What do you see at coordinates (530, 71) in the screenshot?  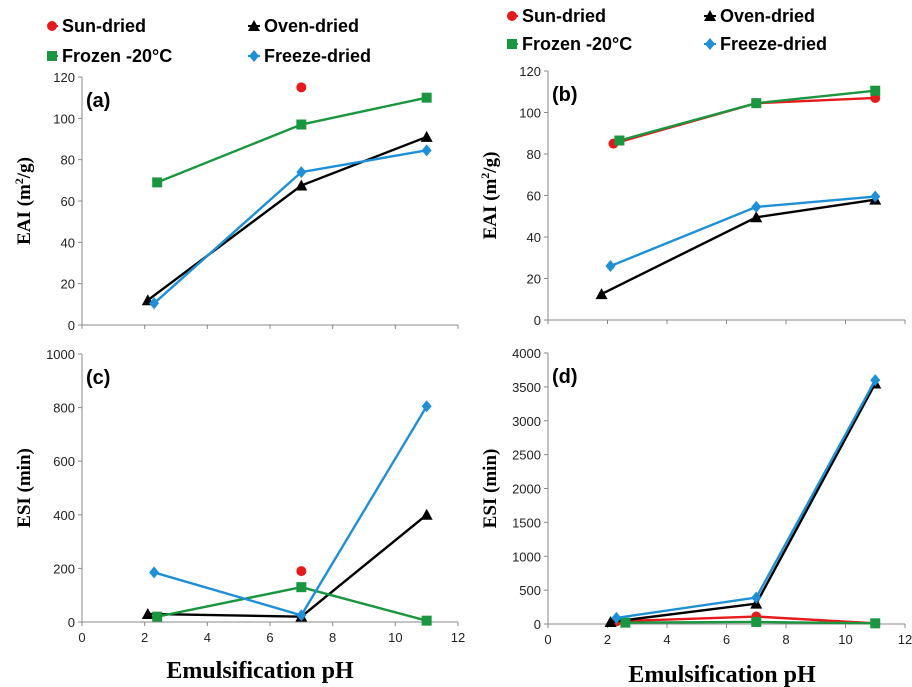 I see `y-tick-label: 120` at bounding box center [530, 71].